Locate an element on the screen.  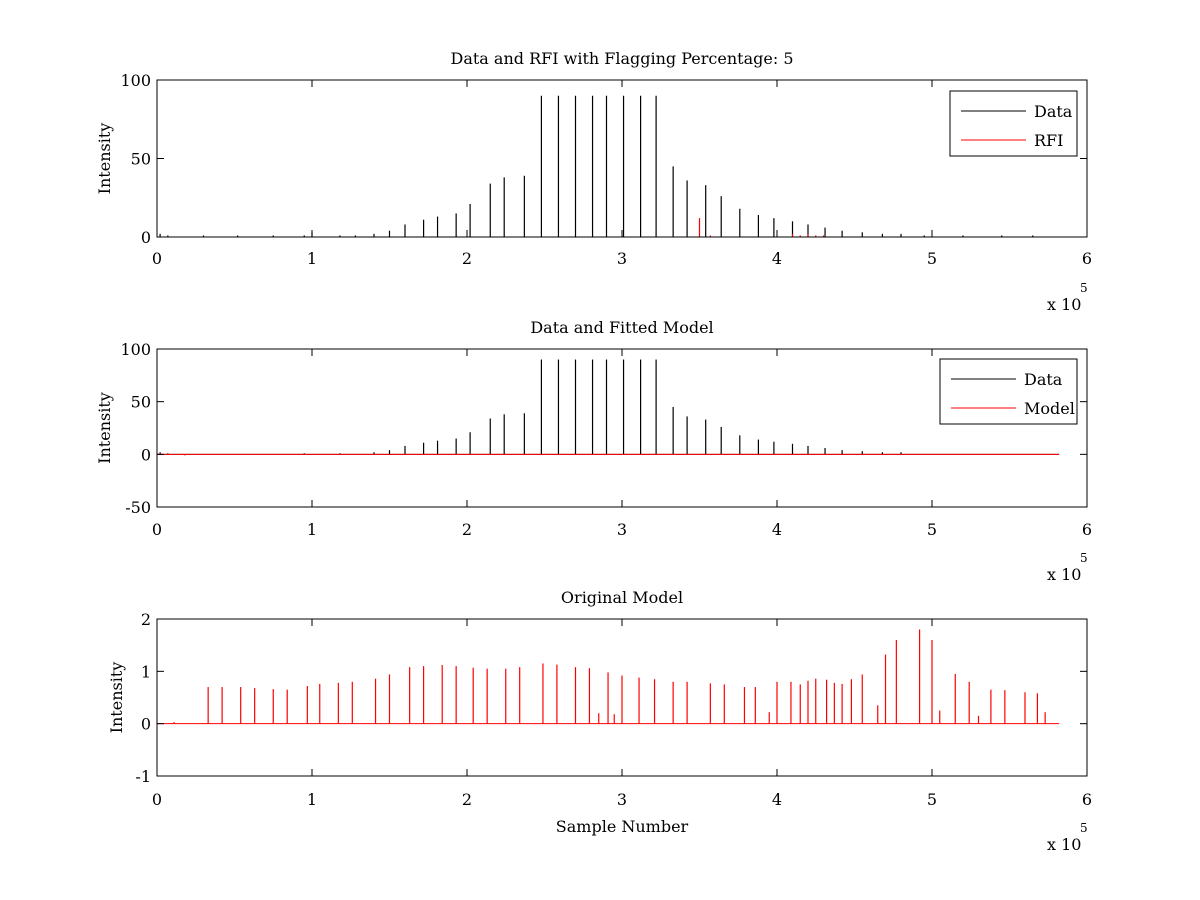
axes-frame is located at coordinates (622, 158).